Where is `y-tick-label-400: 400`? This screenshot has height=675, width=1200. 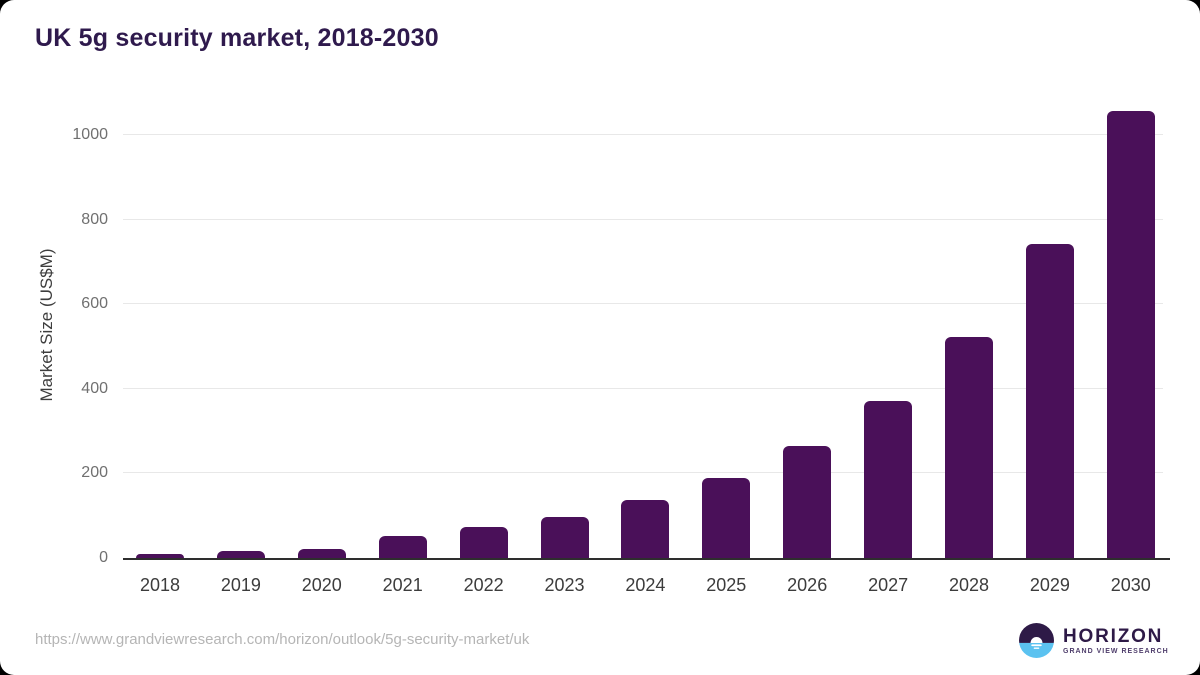
y-tick-label-400: 400 is located at coordinates (94, 388).